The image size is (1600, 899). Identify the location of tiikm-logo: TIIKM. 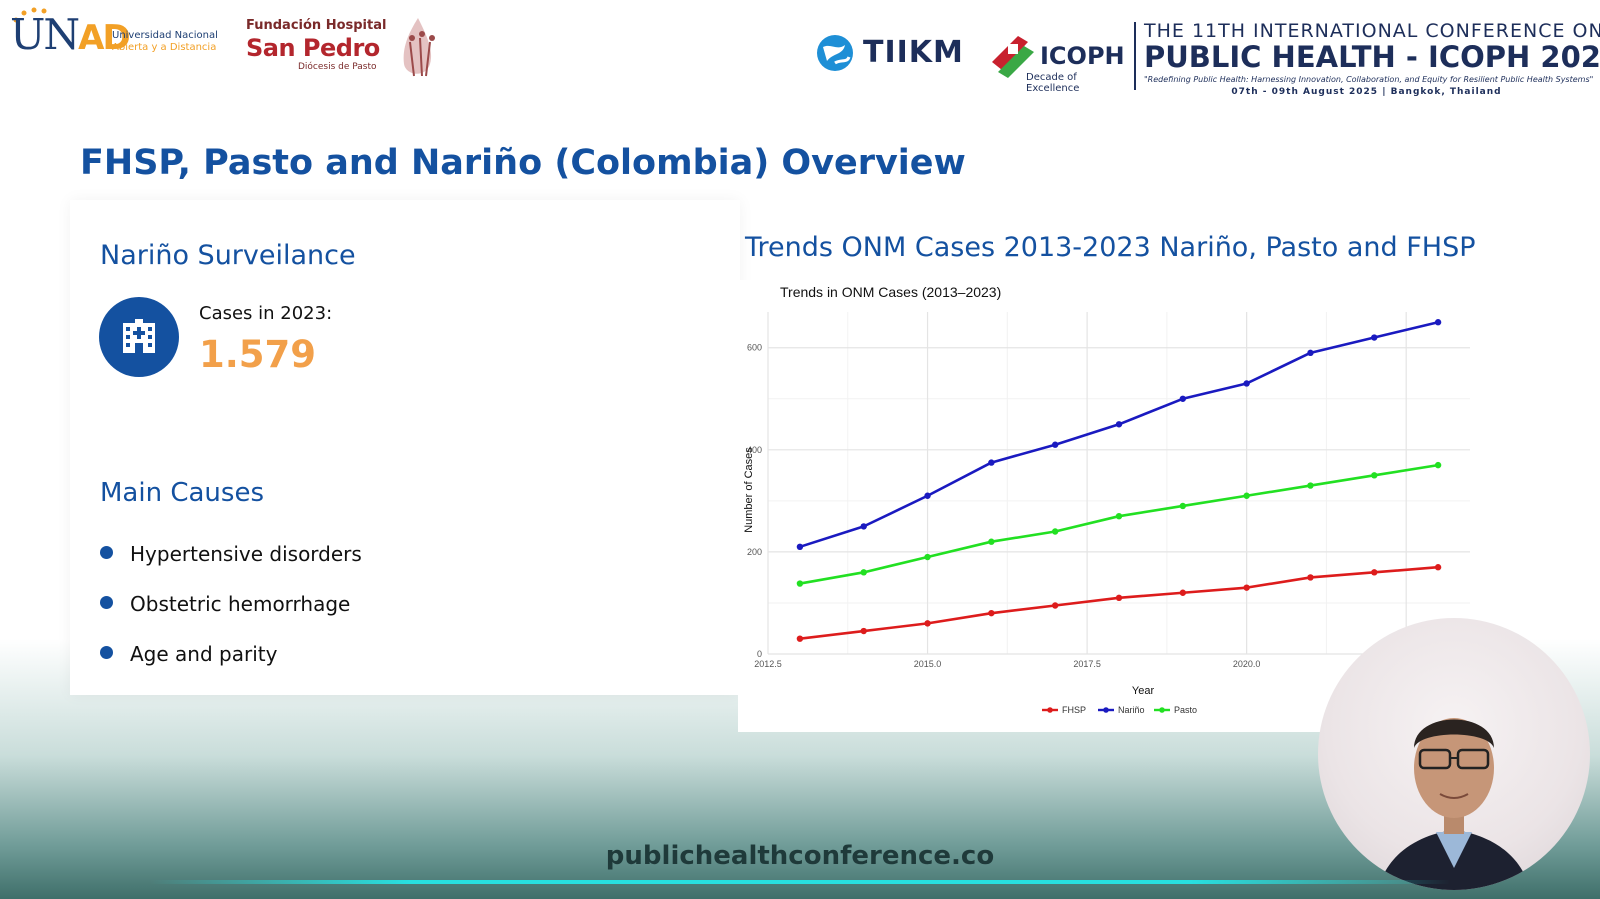
(895, 53).